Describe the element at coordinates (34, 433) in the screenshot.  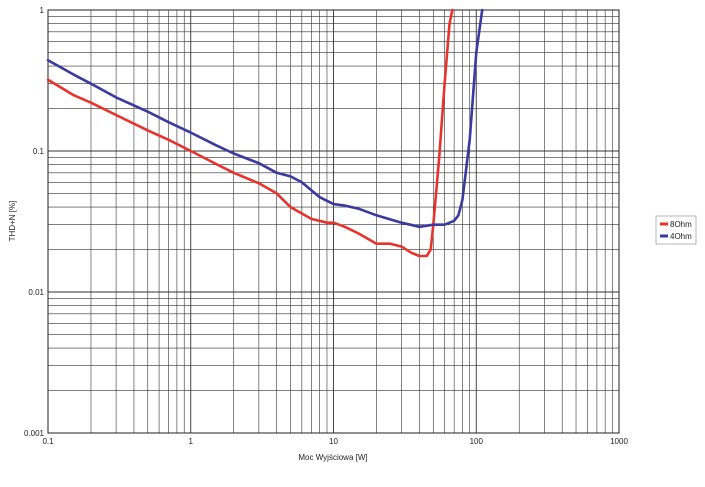
I see `y-tick-label: 0.001` at that location.